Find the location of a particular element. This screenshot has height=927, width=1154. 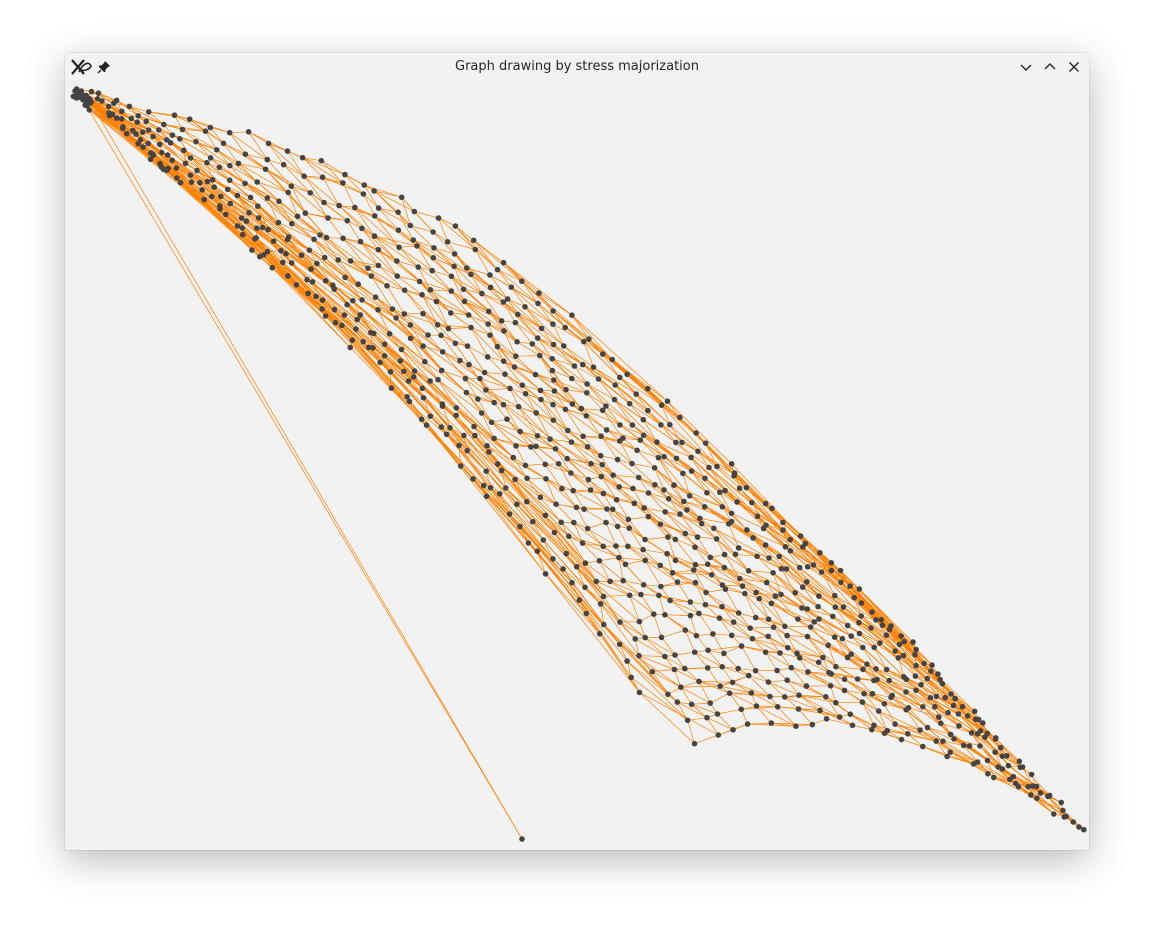

close-icon is located at coordinates (1074, 67).